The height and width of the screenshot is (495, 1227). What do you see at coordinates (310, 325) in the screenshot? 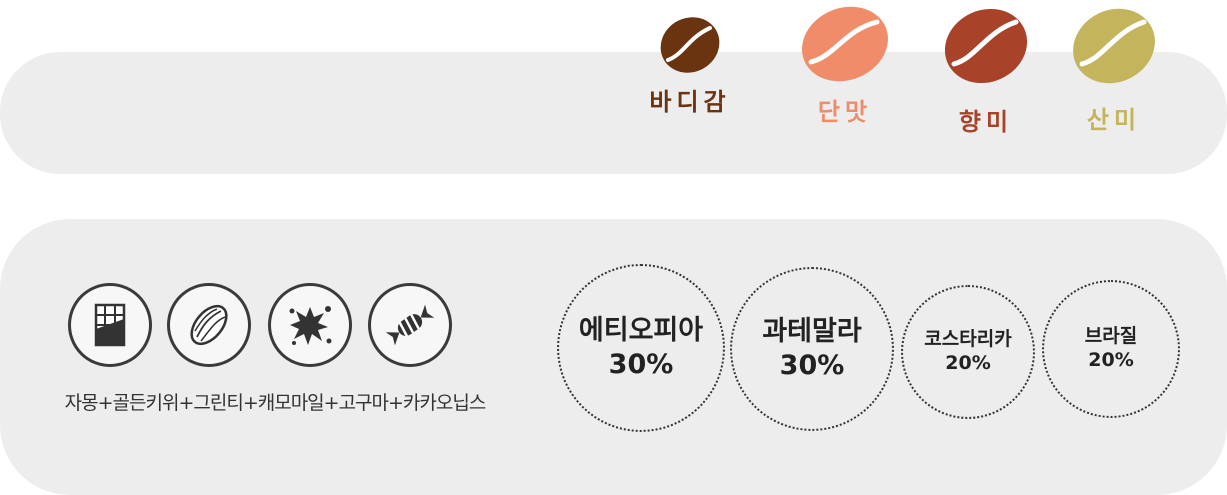
I see `splash-icon` at bounding box center [310, 325].